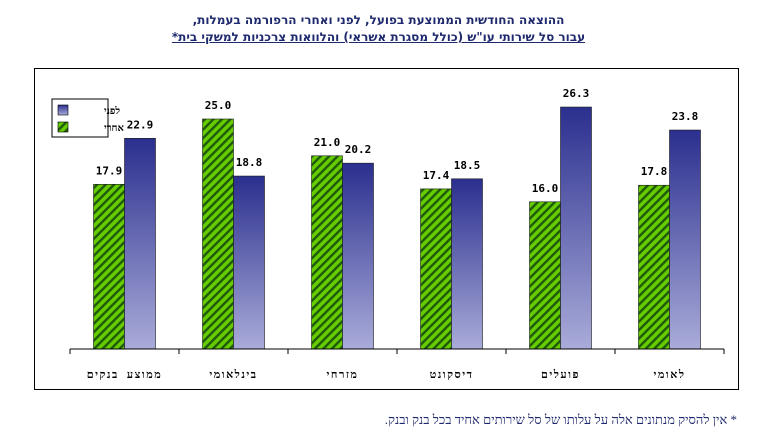 The width and height of the screenshot is (757, 447). Describe the element at coordinates (109, 170) in the screenshot. I see `data-label-after-1: 17.9` at that location.